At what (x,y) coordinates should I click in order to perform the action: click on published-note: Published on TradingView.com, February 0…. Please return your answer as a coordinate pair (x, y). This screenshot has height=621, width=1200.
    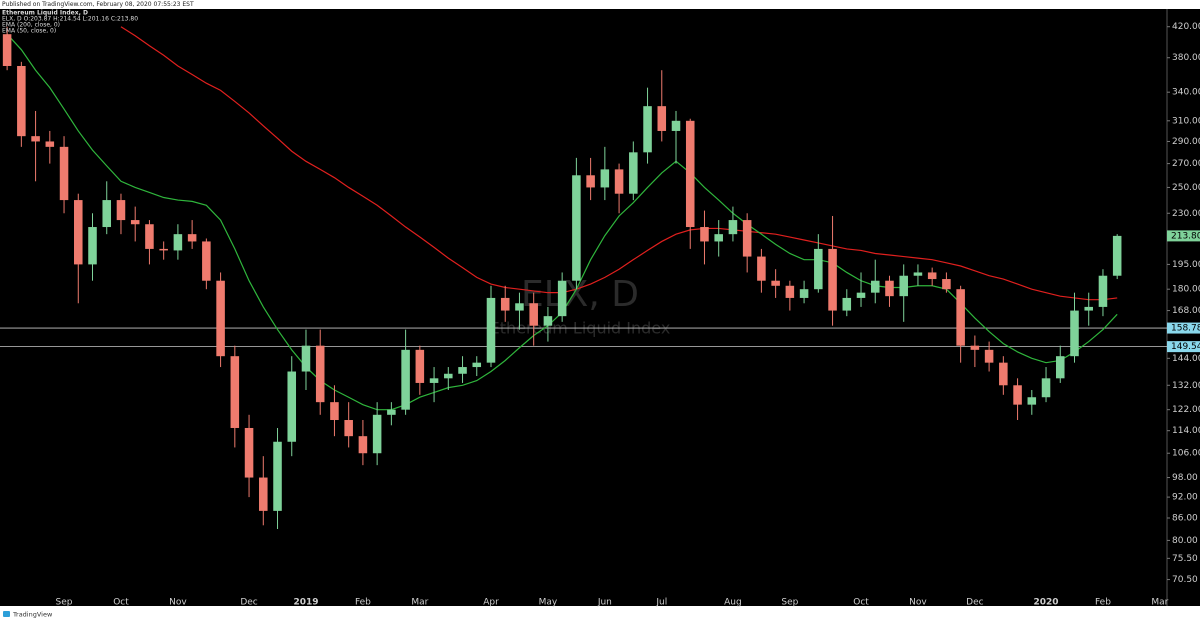
    Looking at the image, I should click on (98, 4).